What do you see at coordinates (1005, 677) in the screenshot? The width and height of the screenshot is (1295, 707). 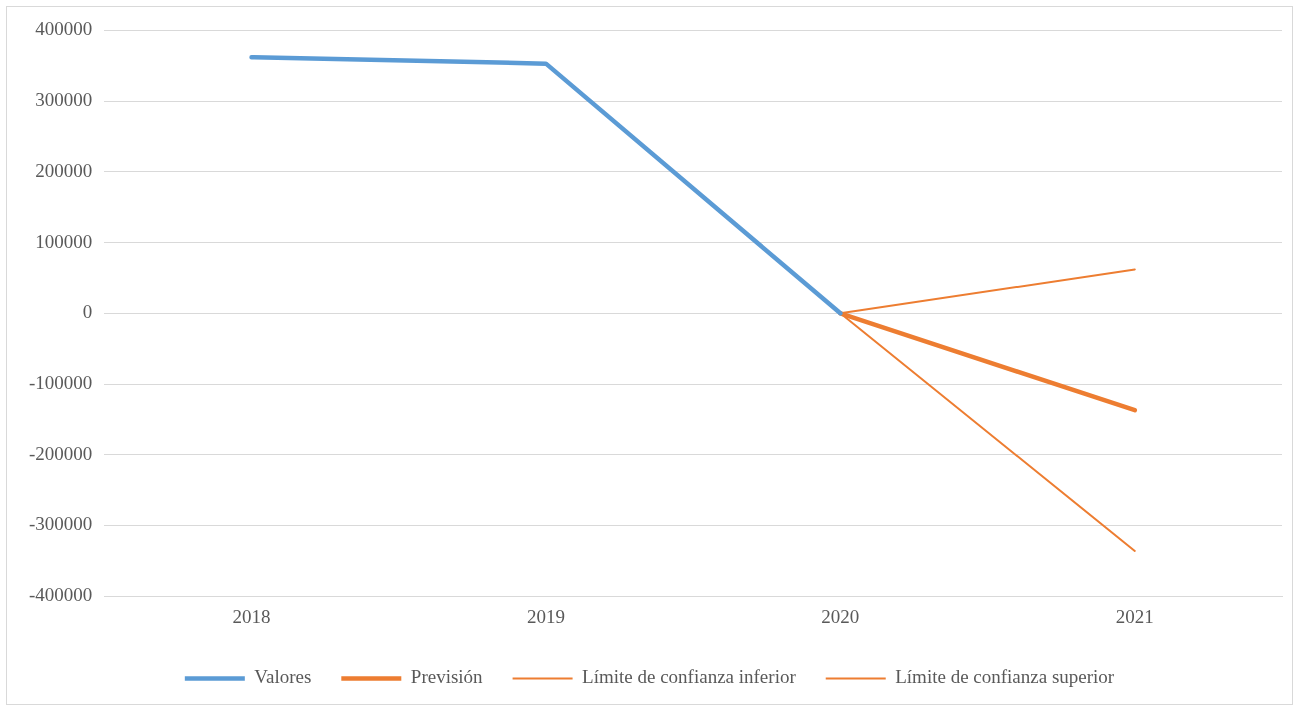 I see `legend-label: Límite de confianza superior` at bounding box center [1005, 677].